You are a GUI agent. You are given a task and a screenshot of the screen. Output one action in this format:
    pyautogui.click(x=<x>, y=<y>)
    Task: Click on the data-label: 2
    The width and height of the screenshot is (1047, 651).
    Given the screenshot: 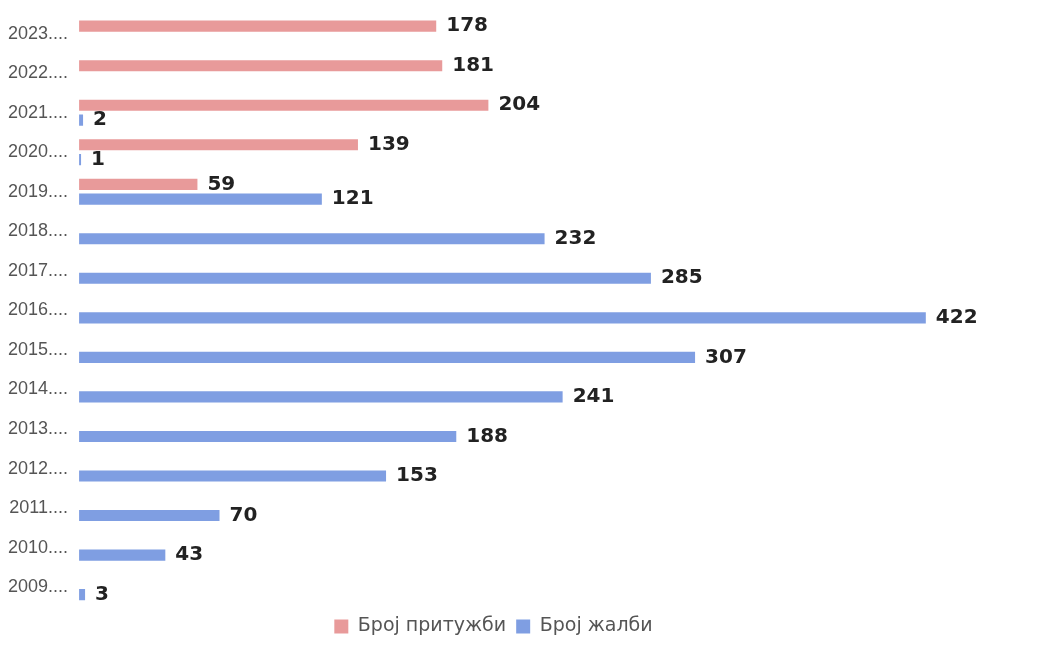 What is the action you would take?
    pyautogui.click(x=100, y=118)
    